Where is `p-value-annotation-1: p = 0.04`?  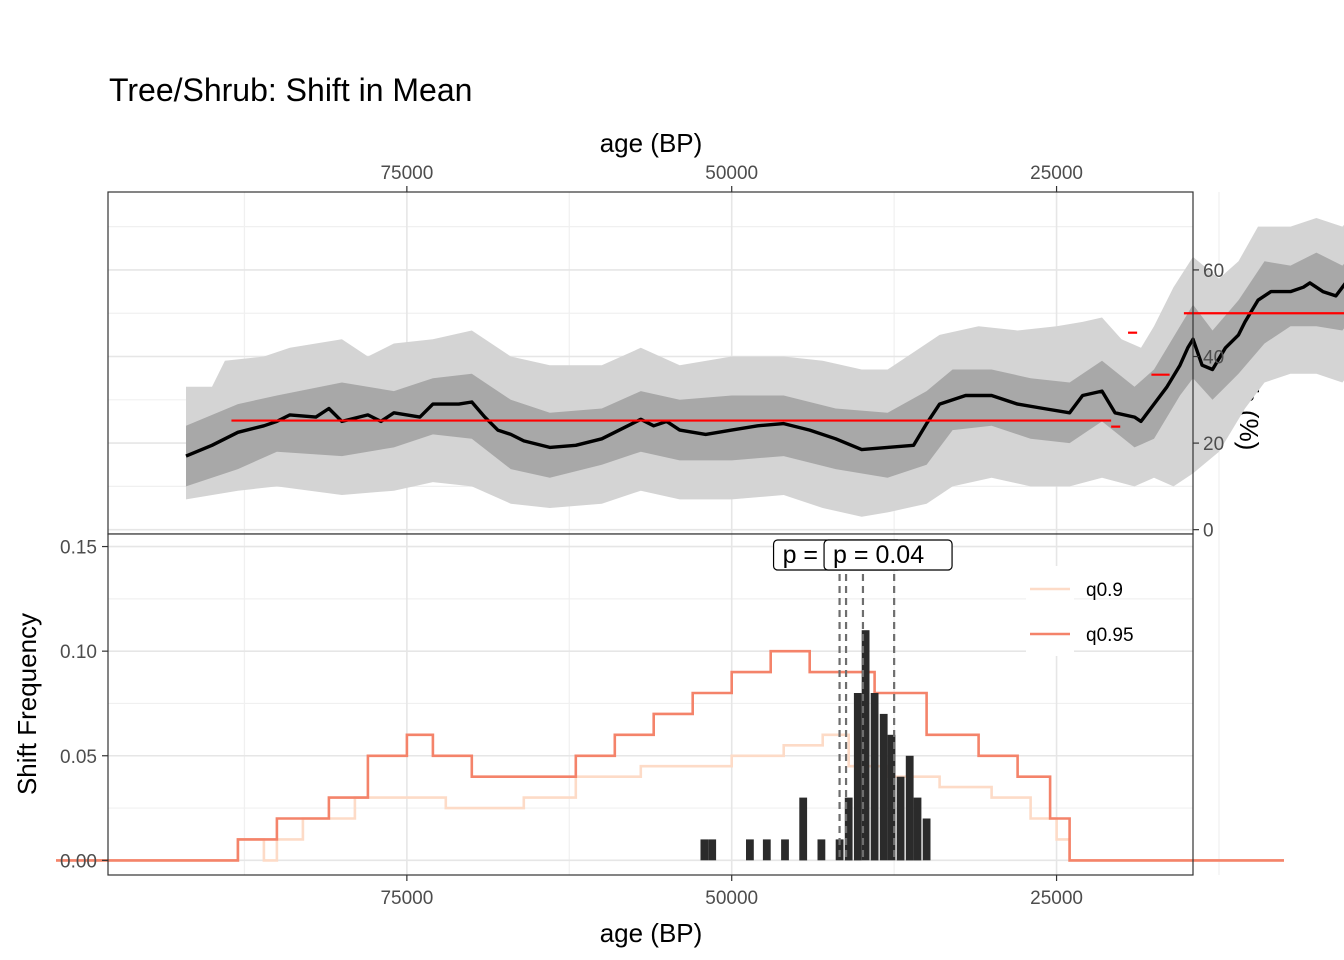 p-value-annotation-1: p = 0.04 is located at coordinates (888, 555).